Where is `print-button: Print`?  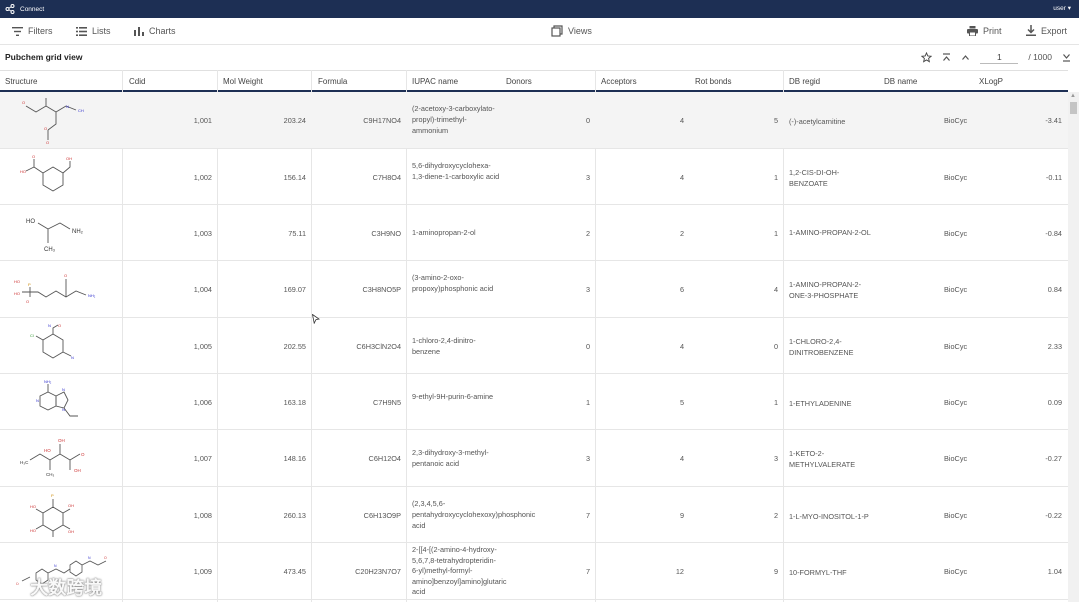
print-button: Print is located at coordinates (984, 31).